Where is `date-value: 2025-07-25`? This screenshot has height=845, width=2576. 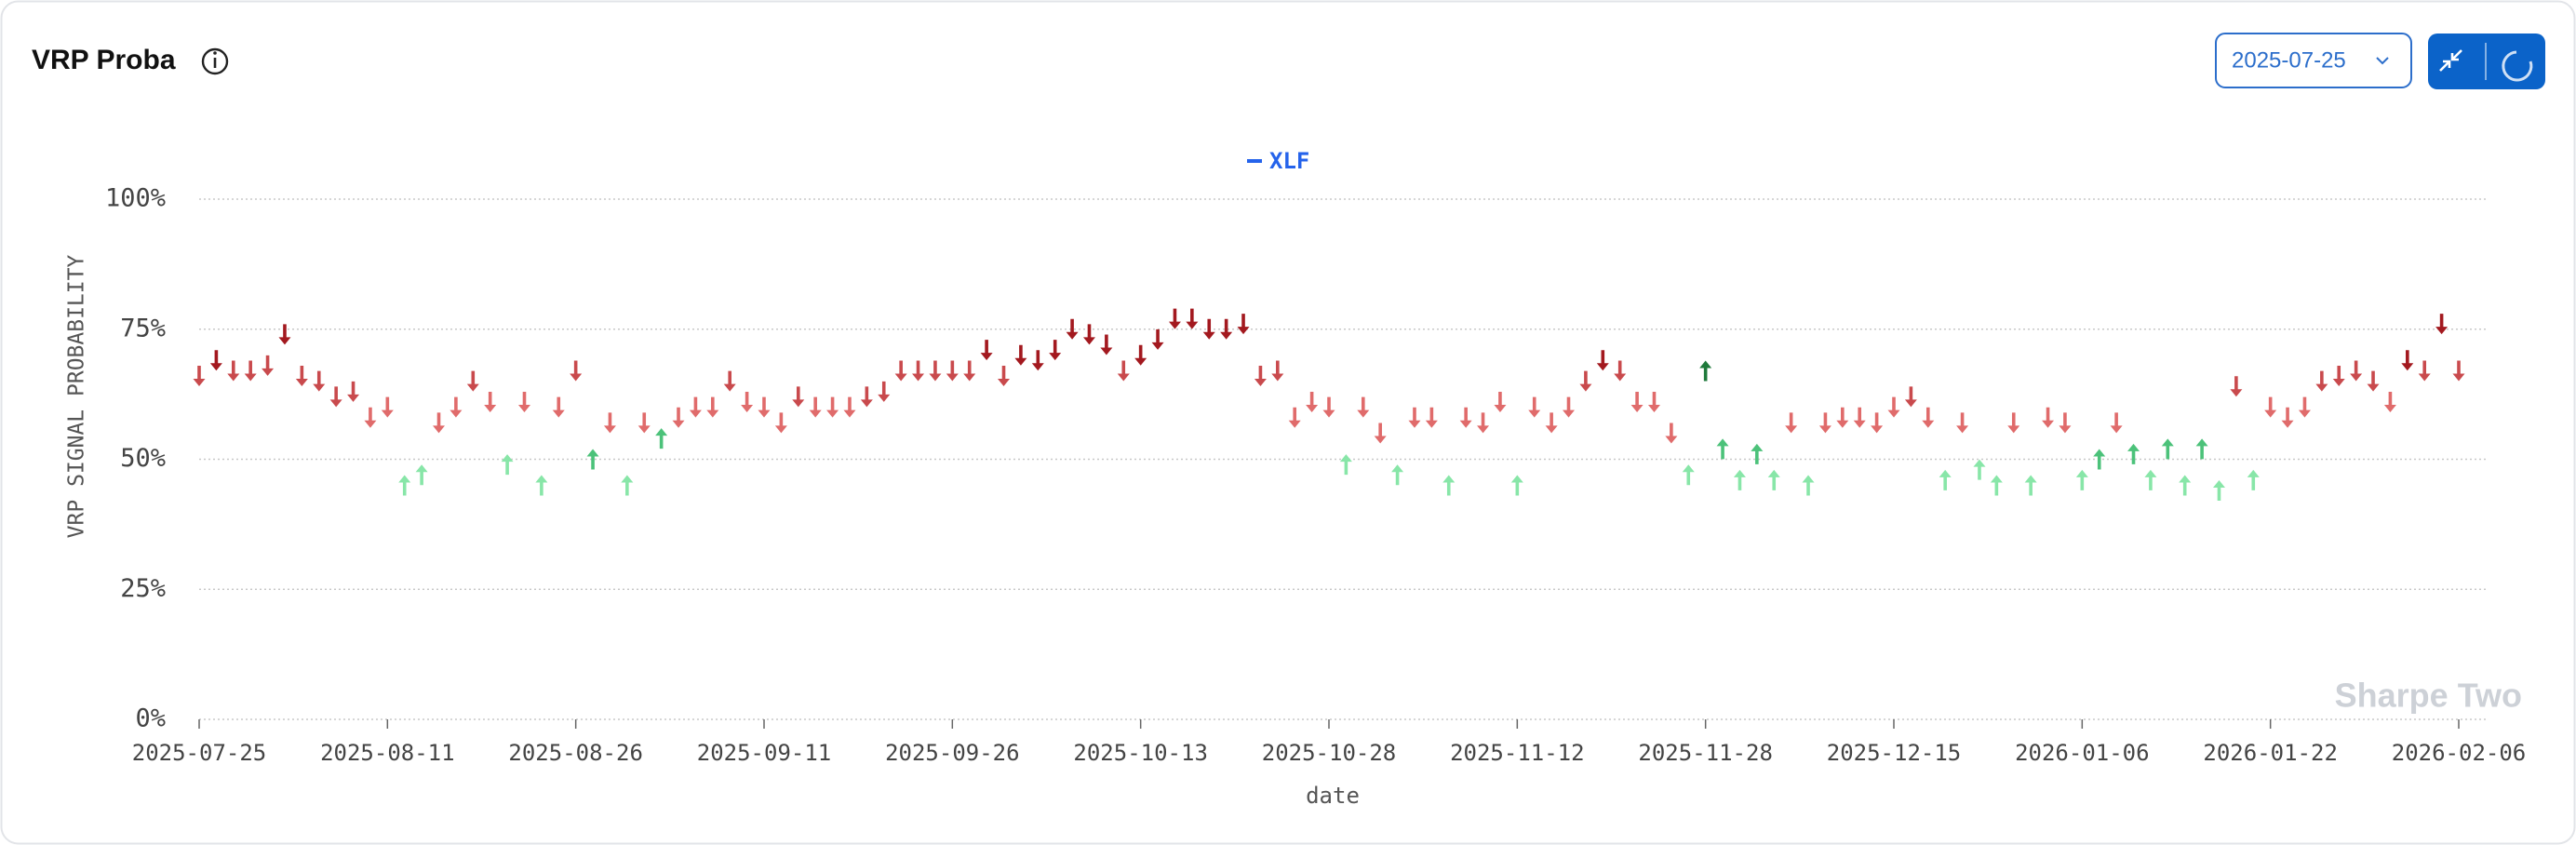
date-value: 2025-07-25 is located at coordinates (2289, 60).